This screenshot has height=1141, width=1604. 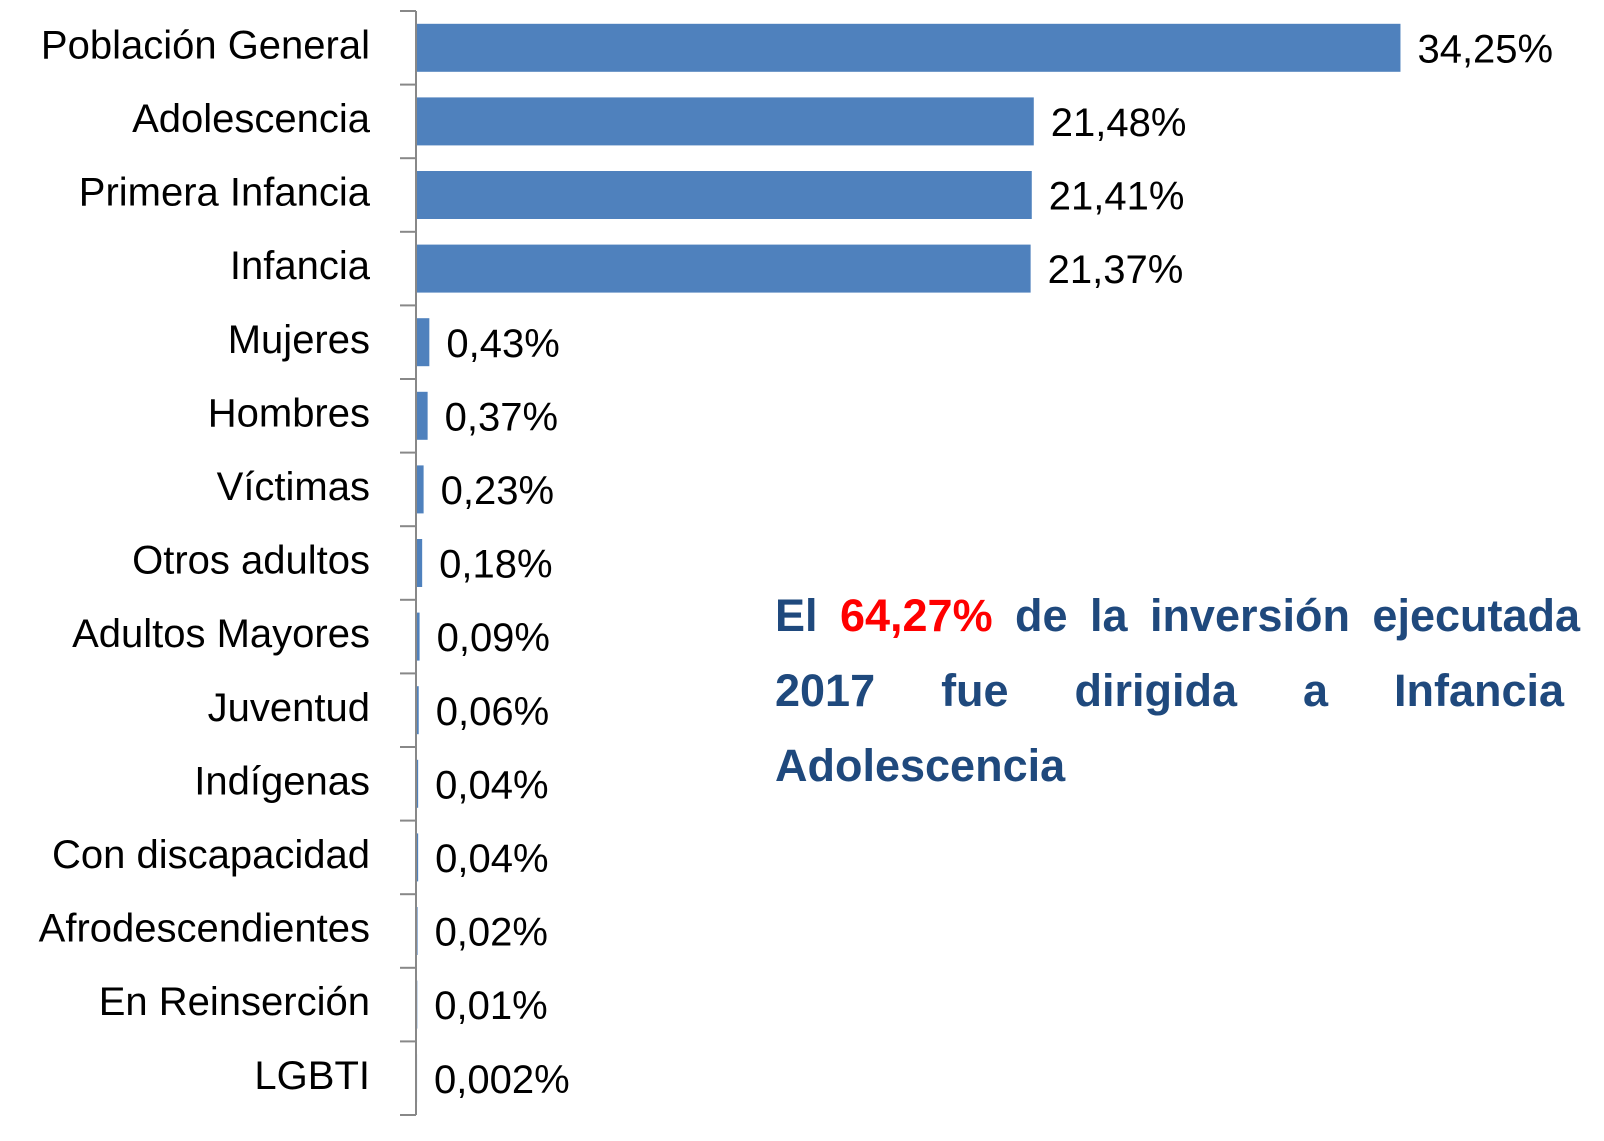 I want to click on value-label: 0,09%, so click(x=493, y=638).